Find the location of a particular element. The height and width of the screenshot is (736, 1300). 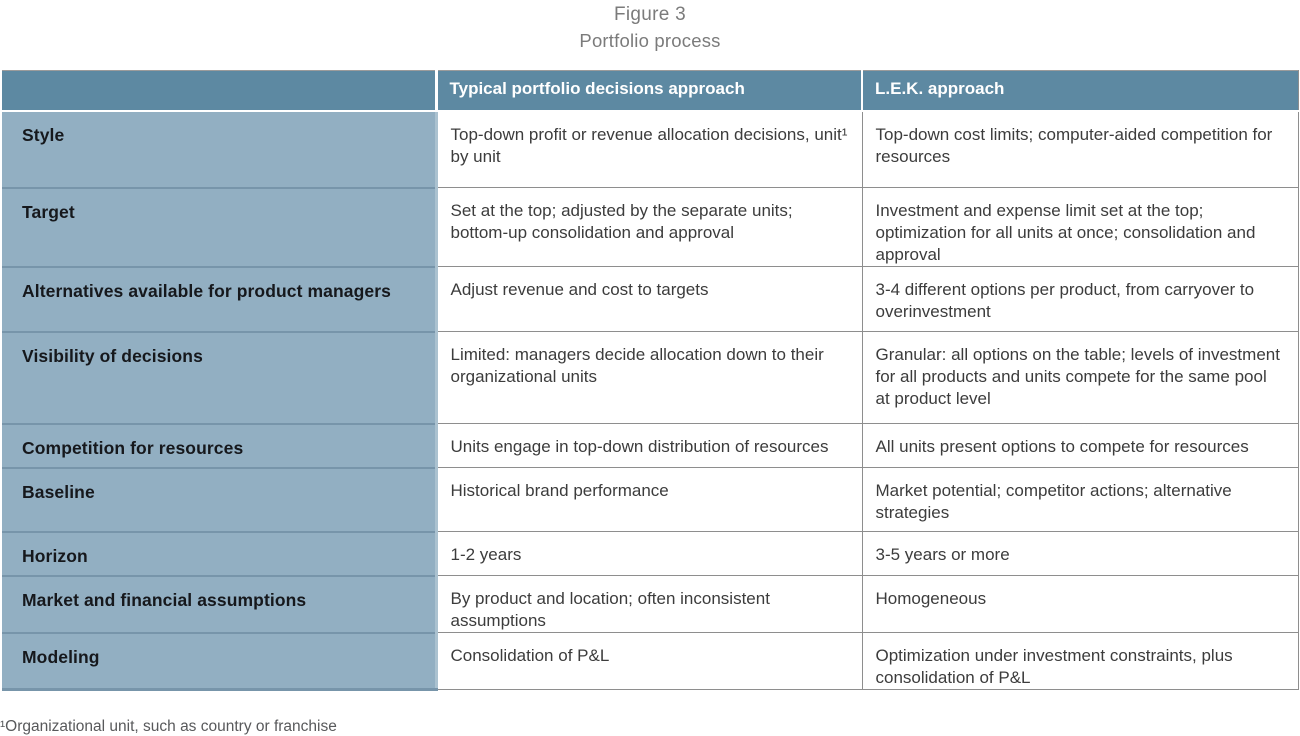

typical-cell: Historical brand performance is located at coordinates (648, 499).